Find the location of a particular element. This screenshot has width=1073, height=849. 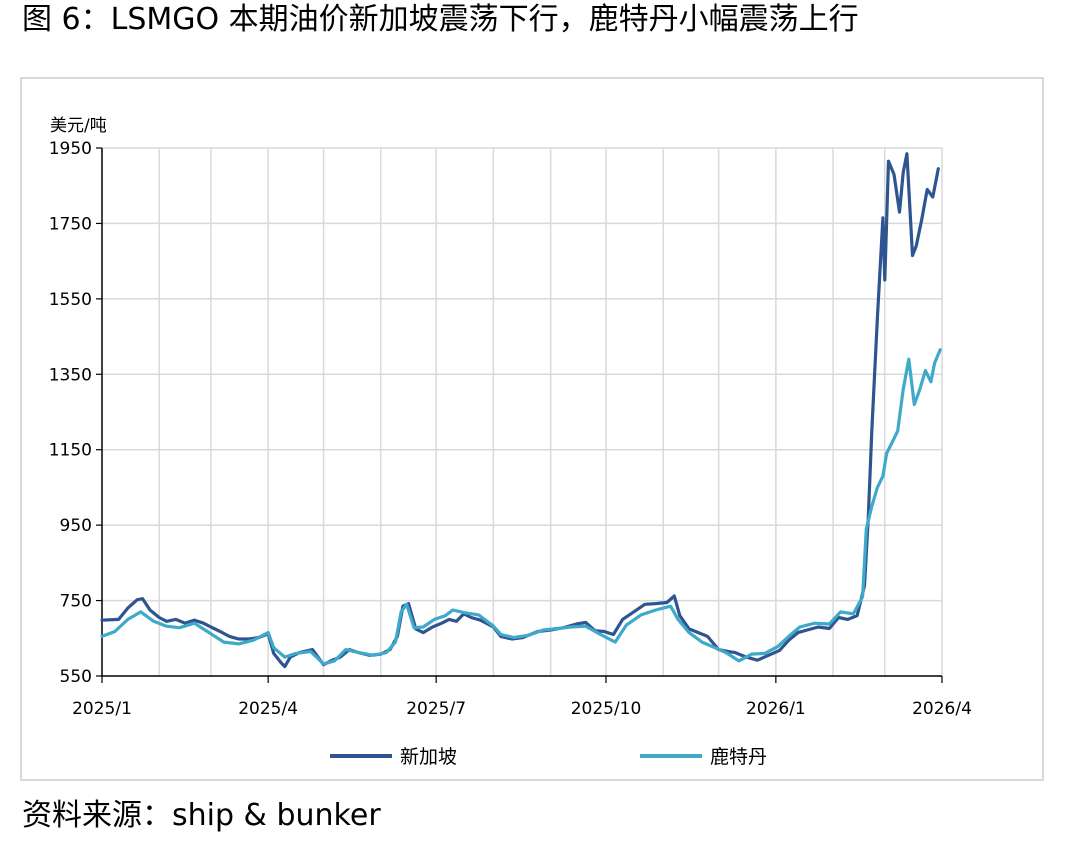

legend-label: 鹿特丹 is located at coordinates (738, 757).